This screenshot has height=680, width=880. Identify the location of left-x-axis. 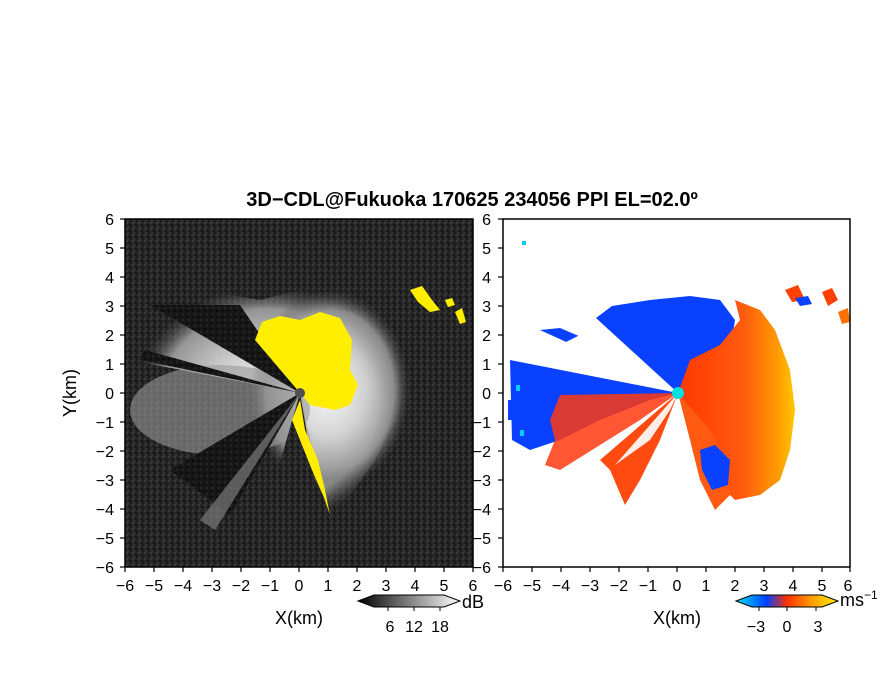
(299, 569).